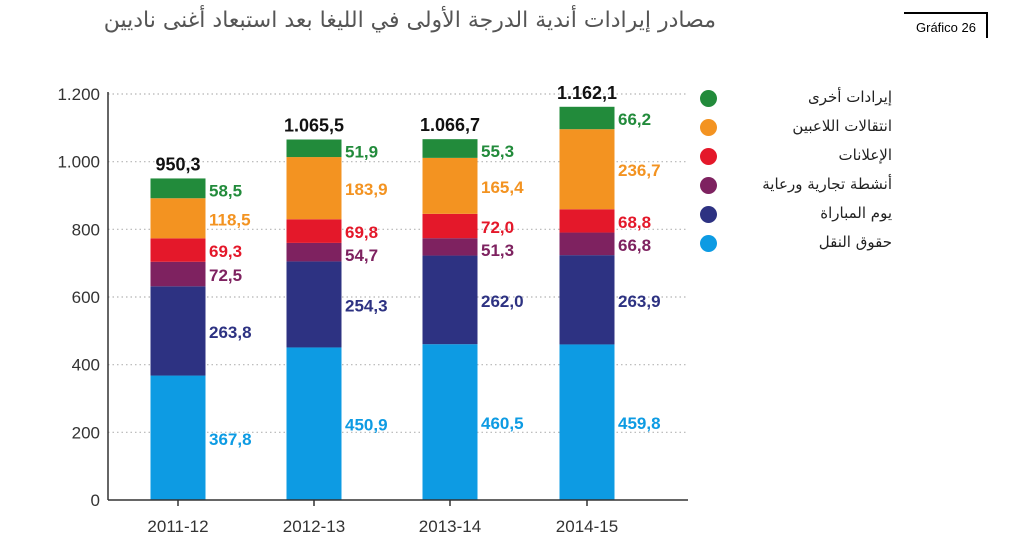  I want to click on total-label: 1.066,7, so click(450, 125).